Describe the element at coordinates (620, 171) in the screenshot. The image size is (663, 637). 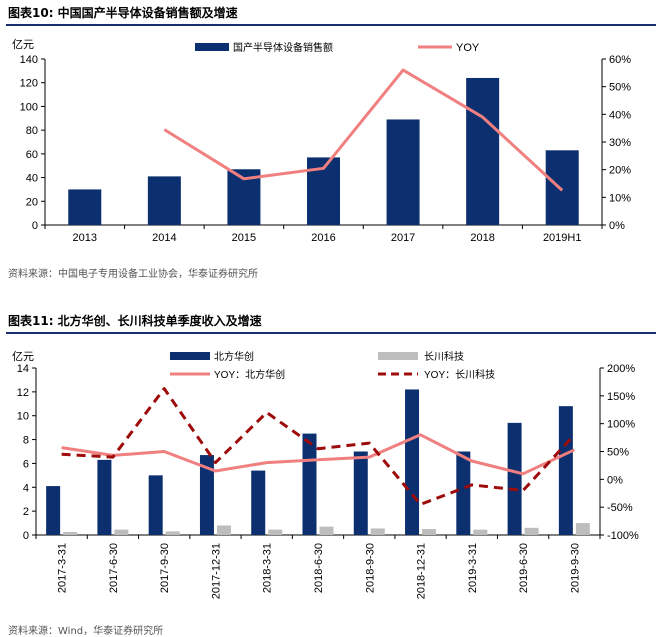
I see `y-tick-label-right: 20%` at that location.